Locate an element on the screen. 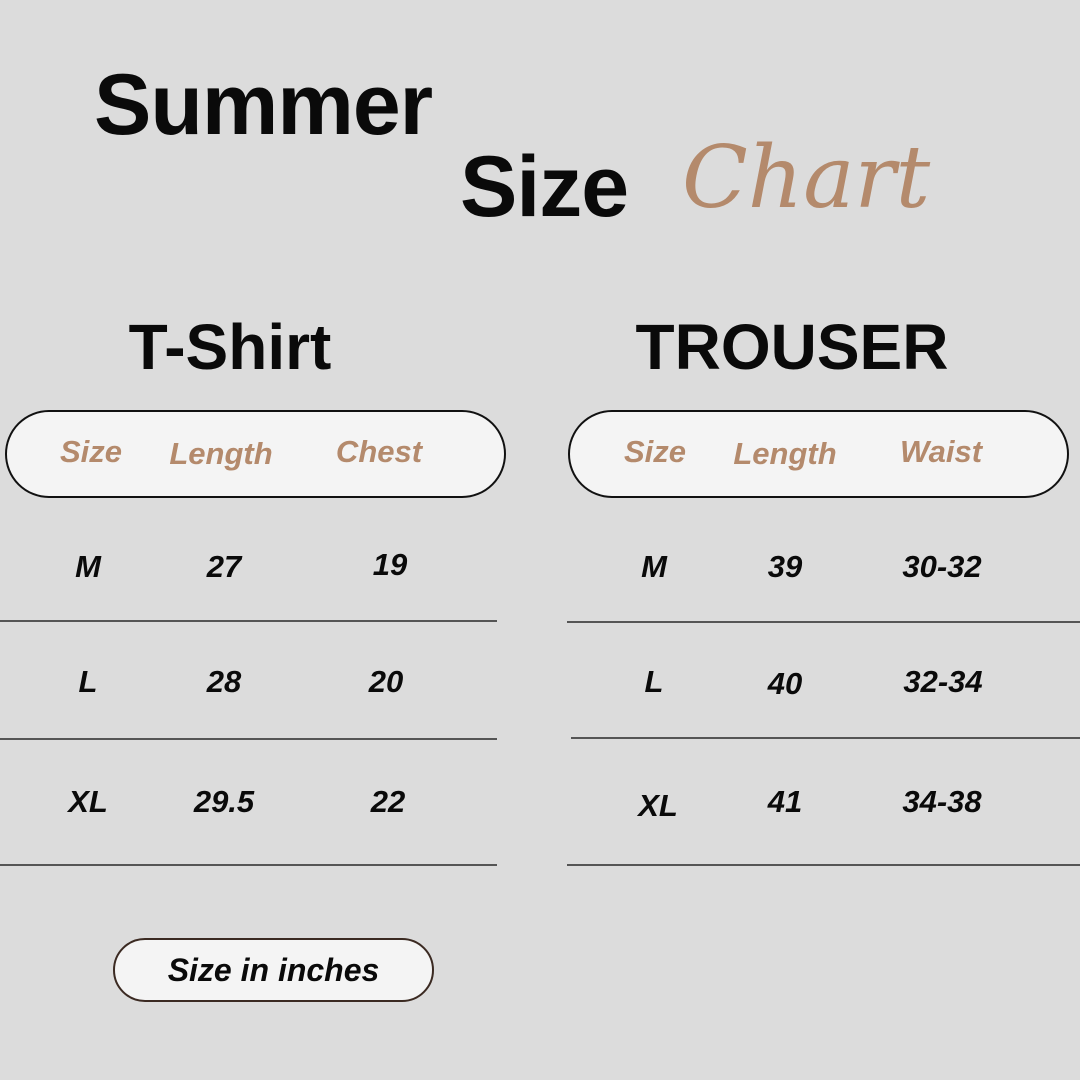  trouser-header-pill is located at coordinates (818, 454).